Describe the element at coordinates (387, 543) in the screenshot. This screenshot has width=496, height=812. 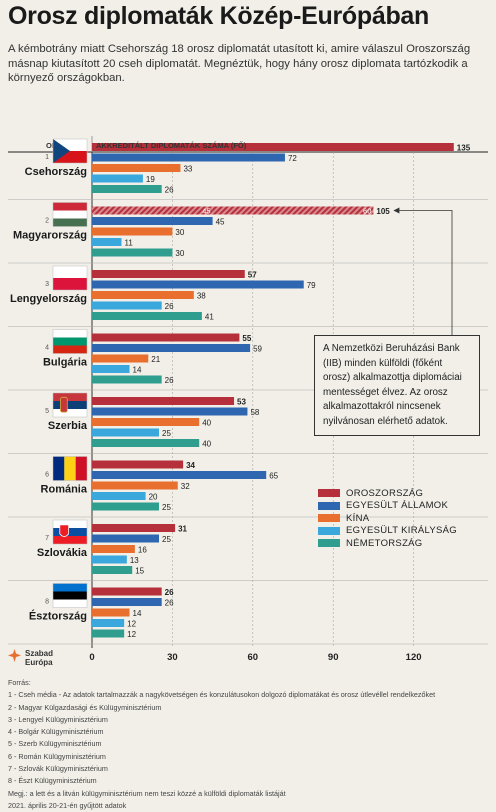
I see `legend-item-germany: NÉMETORSZÁG` at that location.